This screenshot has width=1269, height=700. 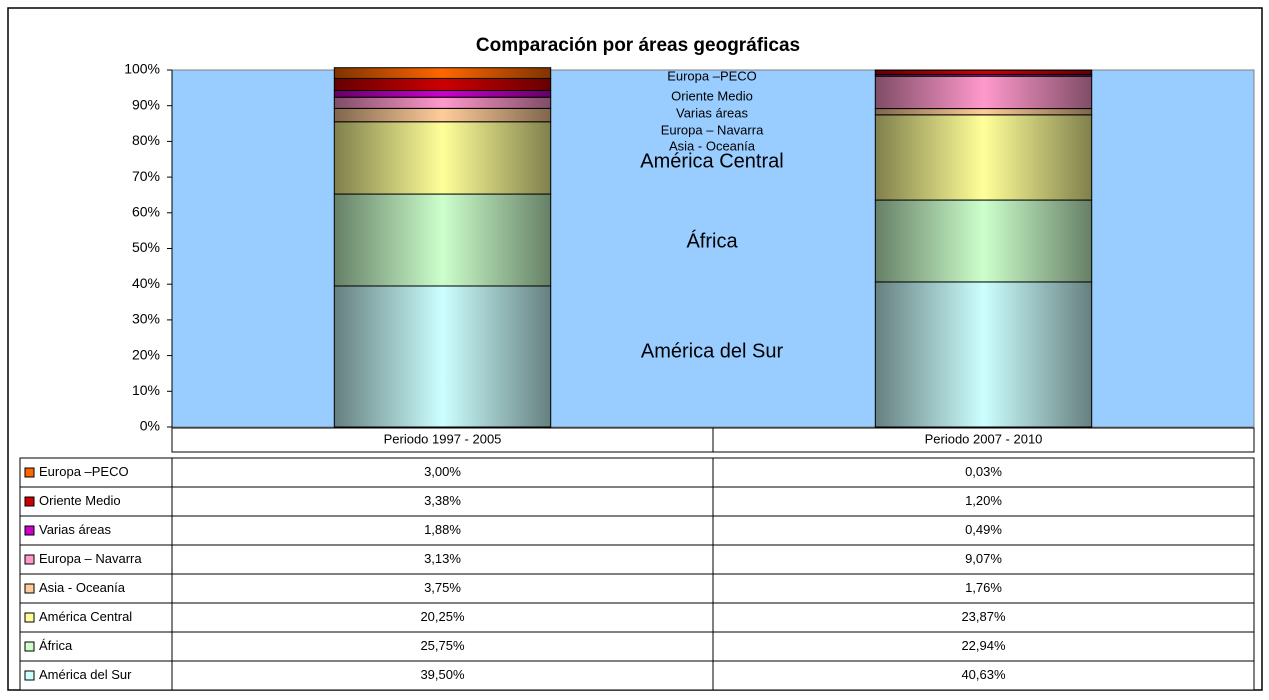 What do you see at coordinates (442, 645) in the screenshot?
I see `data-label: 25,75%` at bounding box center [442, 645].